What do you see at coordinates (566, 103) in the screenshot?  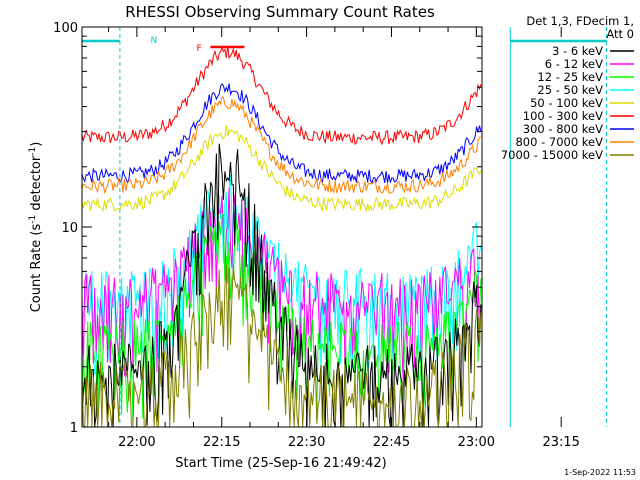 I see `legend-label: 50 - 100 keV` at bounding box center [566, 103].